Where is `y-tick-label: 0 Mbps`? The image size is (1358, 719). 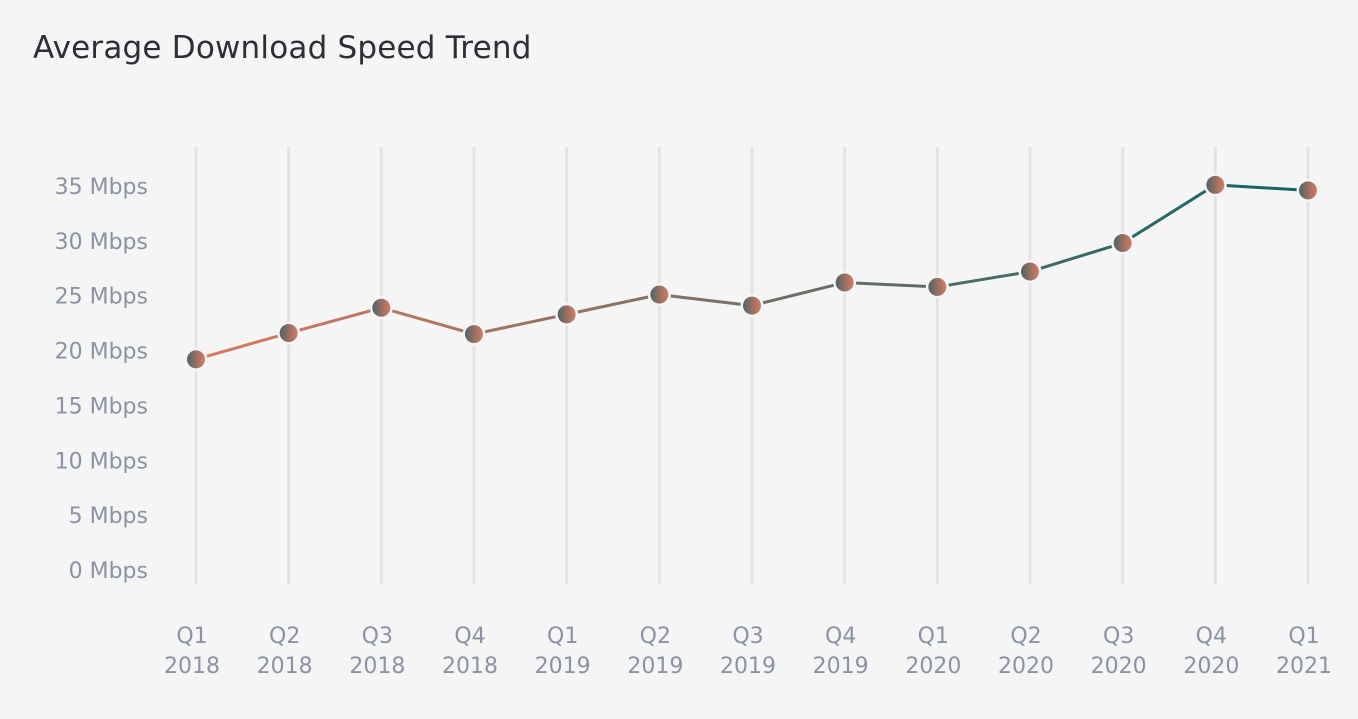 y-tick-label: 0 Mbps is located at coordinates (108, 571).